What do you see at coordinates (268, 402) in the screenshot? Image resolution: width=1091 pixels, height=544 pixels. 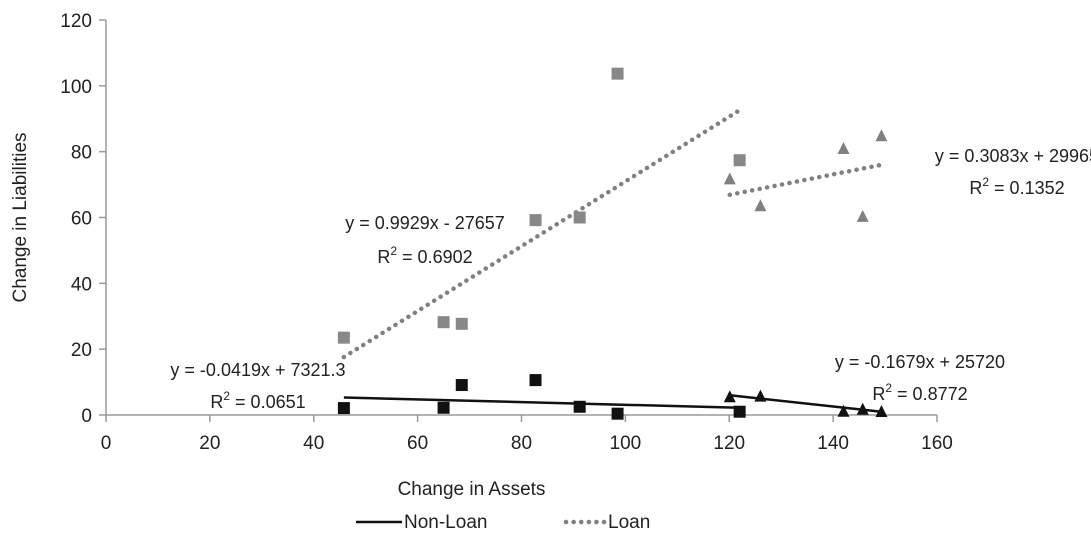 I see `r-squared-value: = 0.0651` at bounding box center [268, 402].